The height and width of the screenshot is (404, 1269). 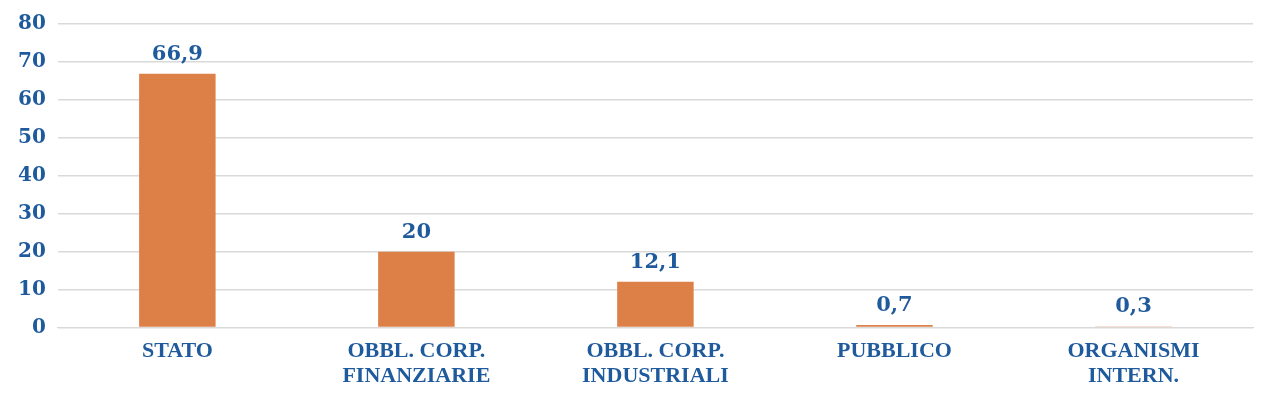 I want to click on data-label: 0,3, so click(x=1133, y=305).